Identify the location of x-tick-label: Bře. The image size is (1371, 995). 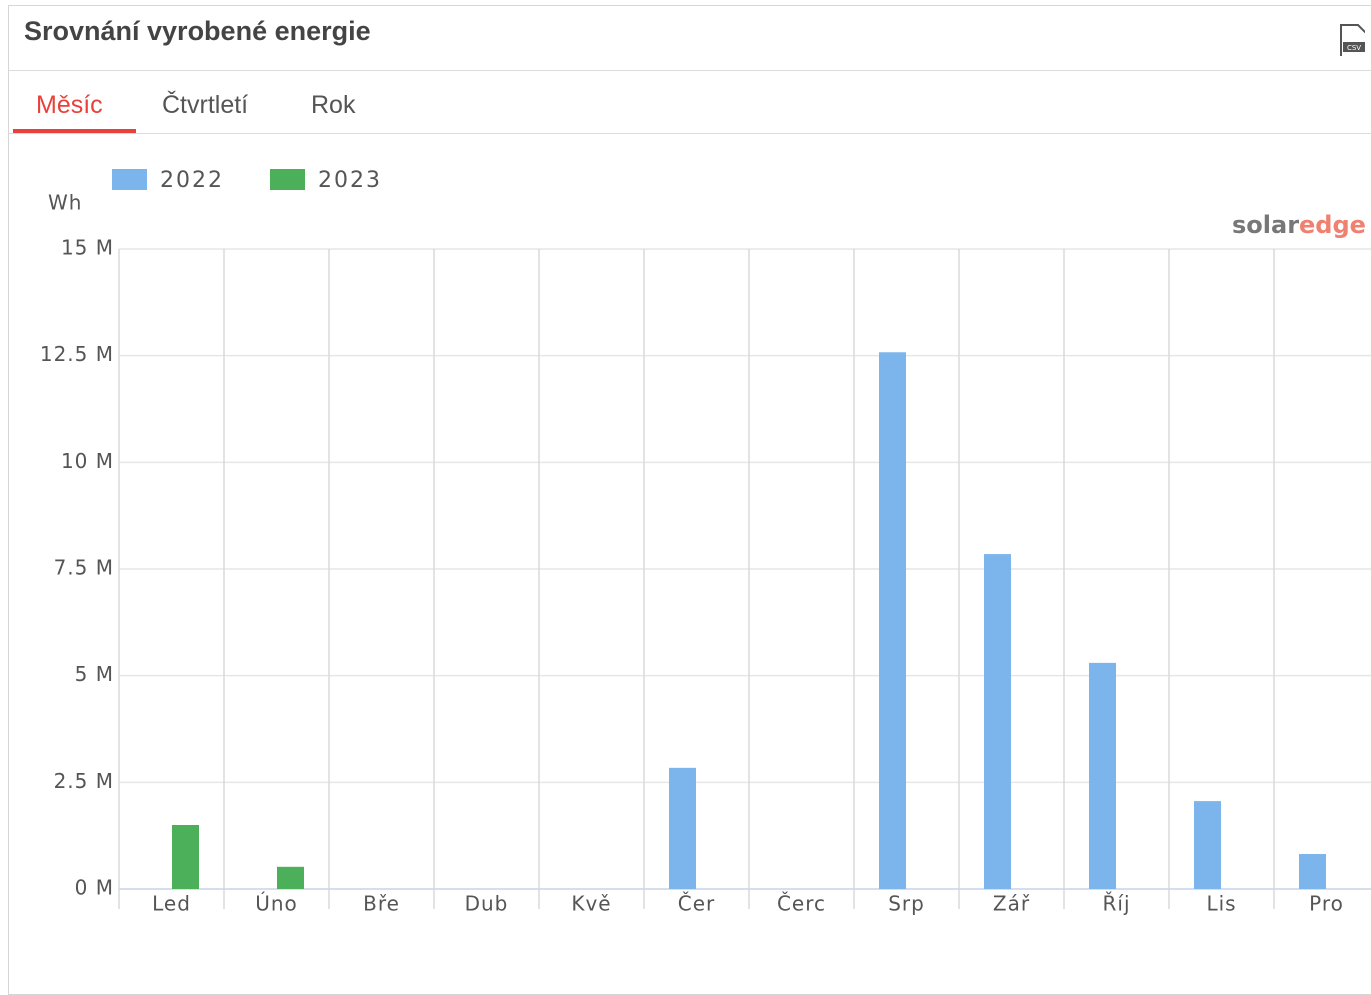
(381, 904).